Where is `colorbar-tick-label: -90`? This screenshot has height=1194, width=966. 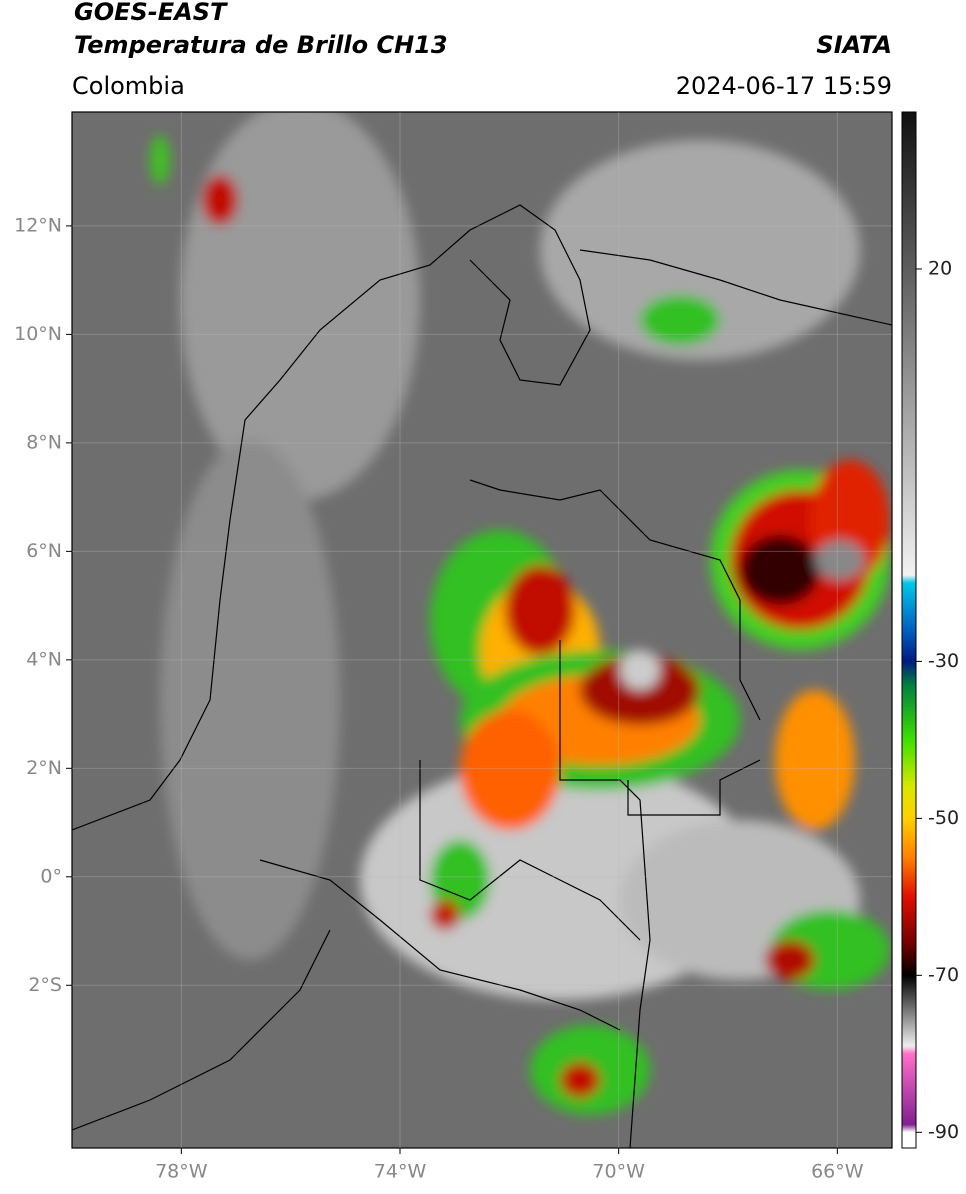
colorbar-tick-label: -90 is located at coordinates (943, 1132).